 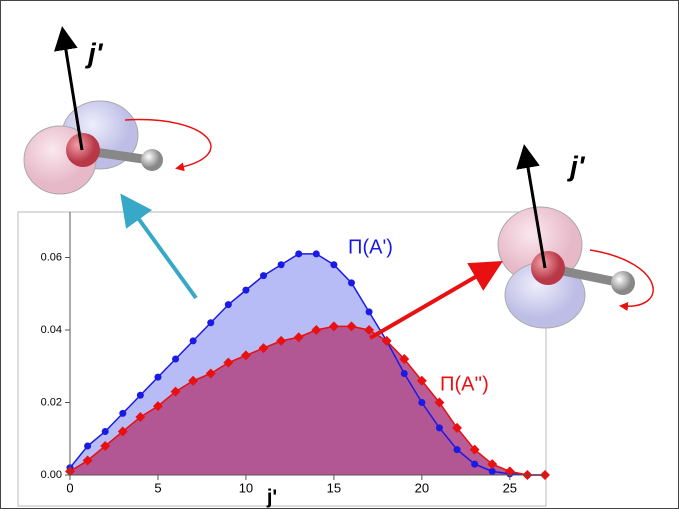 What do you see at coordinates (51, 330) in the screenshot?
I see `y-tick-label: 0.04` at bounding box center [51, 330].